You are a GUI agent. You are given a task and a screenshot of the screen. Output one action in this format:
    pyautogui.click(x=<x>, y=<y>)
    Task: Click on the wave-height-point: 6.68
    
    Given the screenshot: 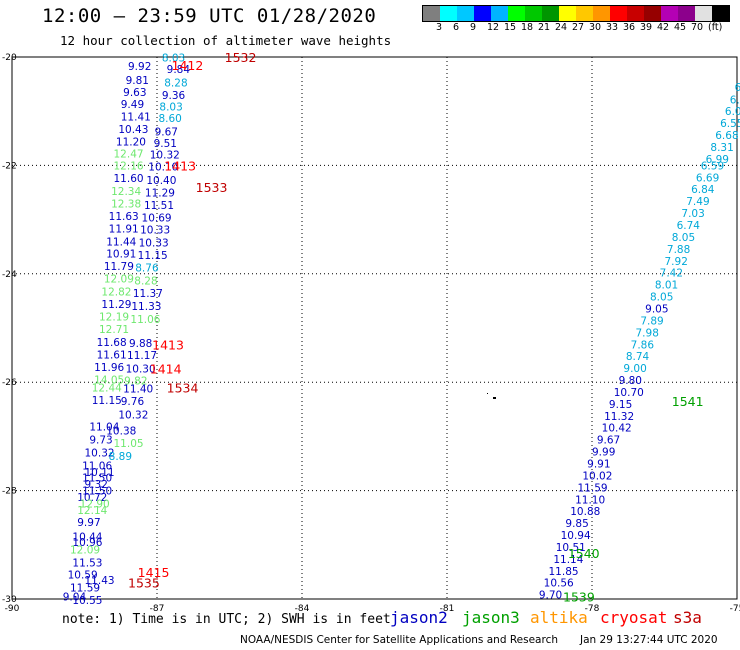 What is the action you would take?
    pyautogui.click(x=726, y=136)
    